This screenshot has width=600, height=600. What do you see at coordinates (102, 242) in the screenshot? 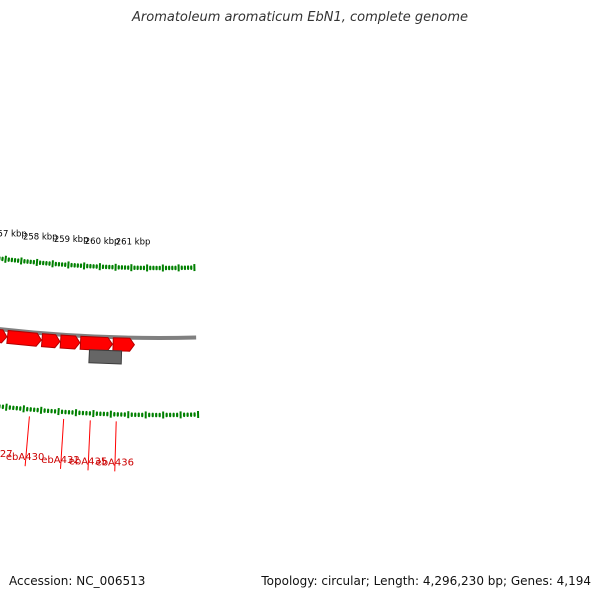
I see `scale-label: 260 kbp` at bounding box center [102, 242].